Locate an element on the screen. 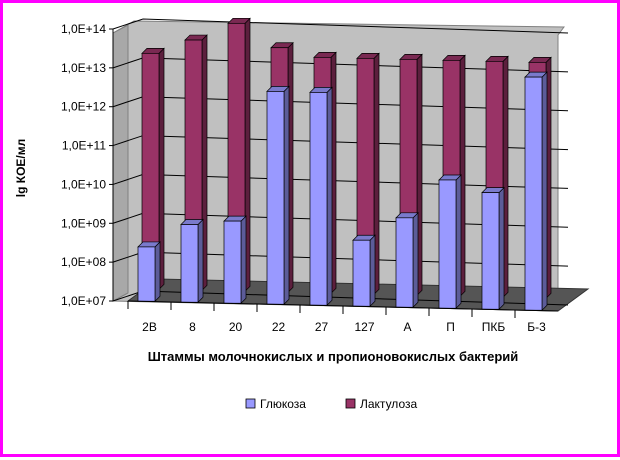 This screenshot has height=460, width=620. x-tick-label: П is located at coordinates (450, 327).